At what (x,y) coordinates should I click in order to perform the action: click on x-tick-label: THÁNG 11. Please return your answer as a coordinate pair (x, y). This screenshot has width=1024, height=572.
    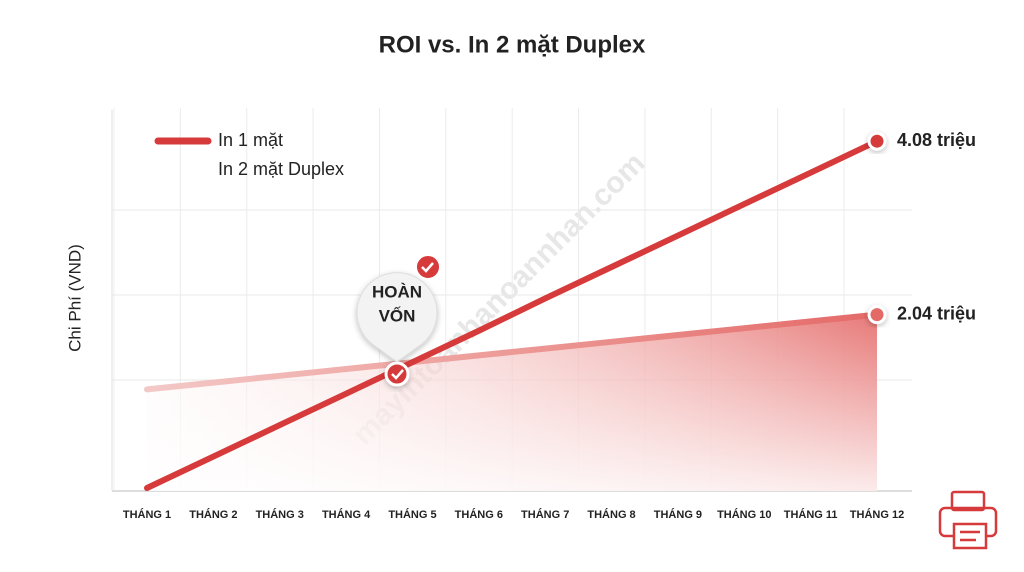
    Looking at the image, I should click on (811, 514).